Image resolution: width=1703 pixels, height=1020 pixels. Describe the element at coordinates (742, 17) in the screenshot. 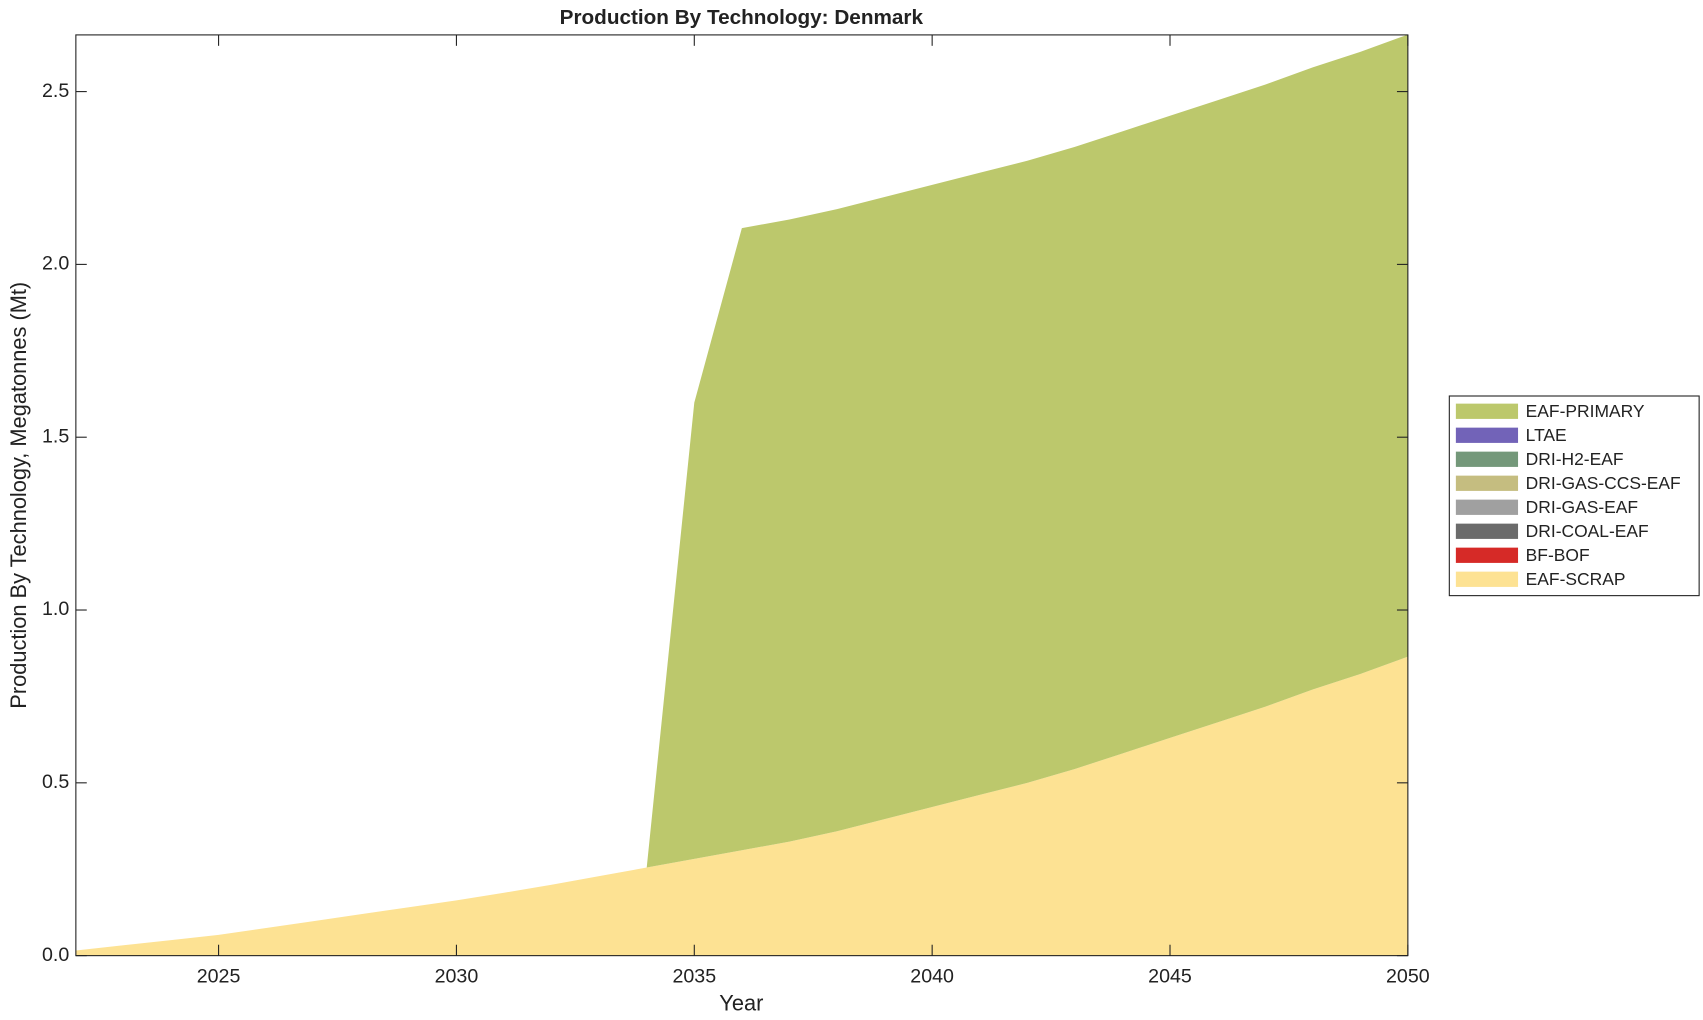

I see `chart-title: Production By Technology: Denmark` at that location.